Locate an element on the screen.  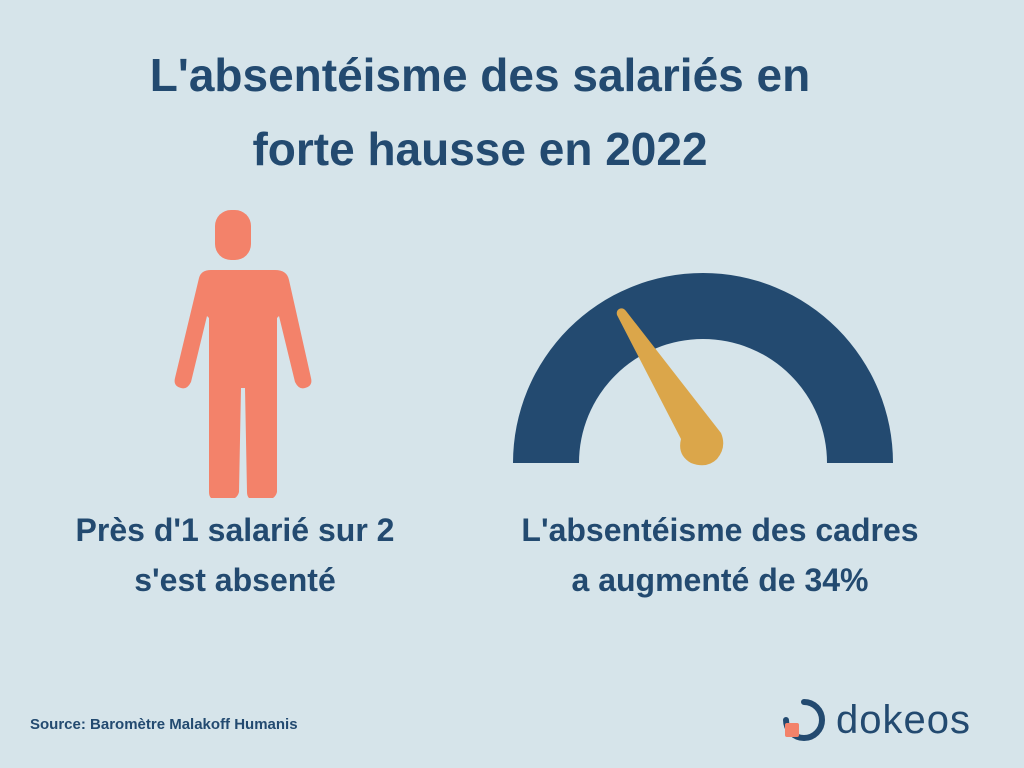
stat-right-line-2: a augmenté de 34% is located at coordinates (720, 580).